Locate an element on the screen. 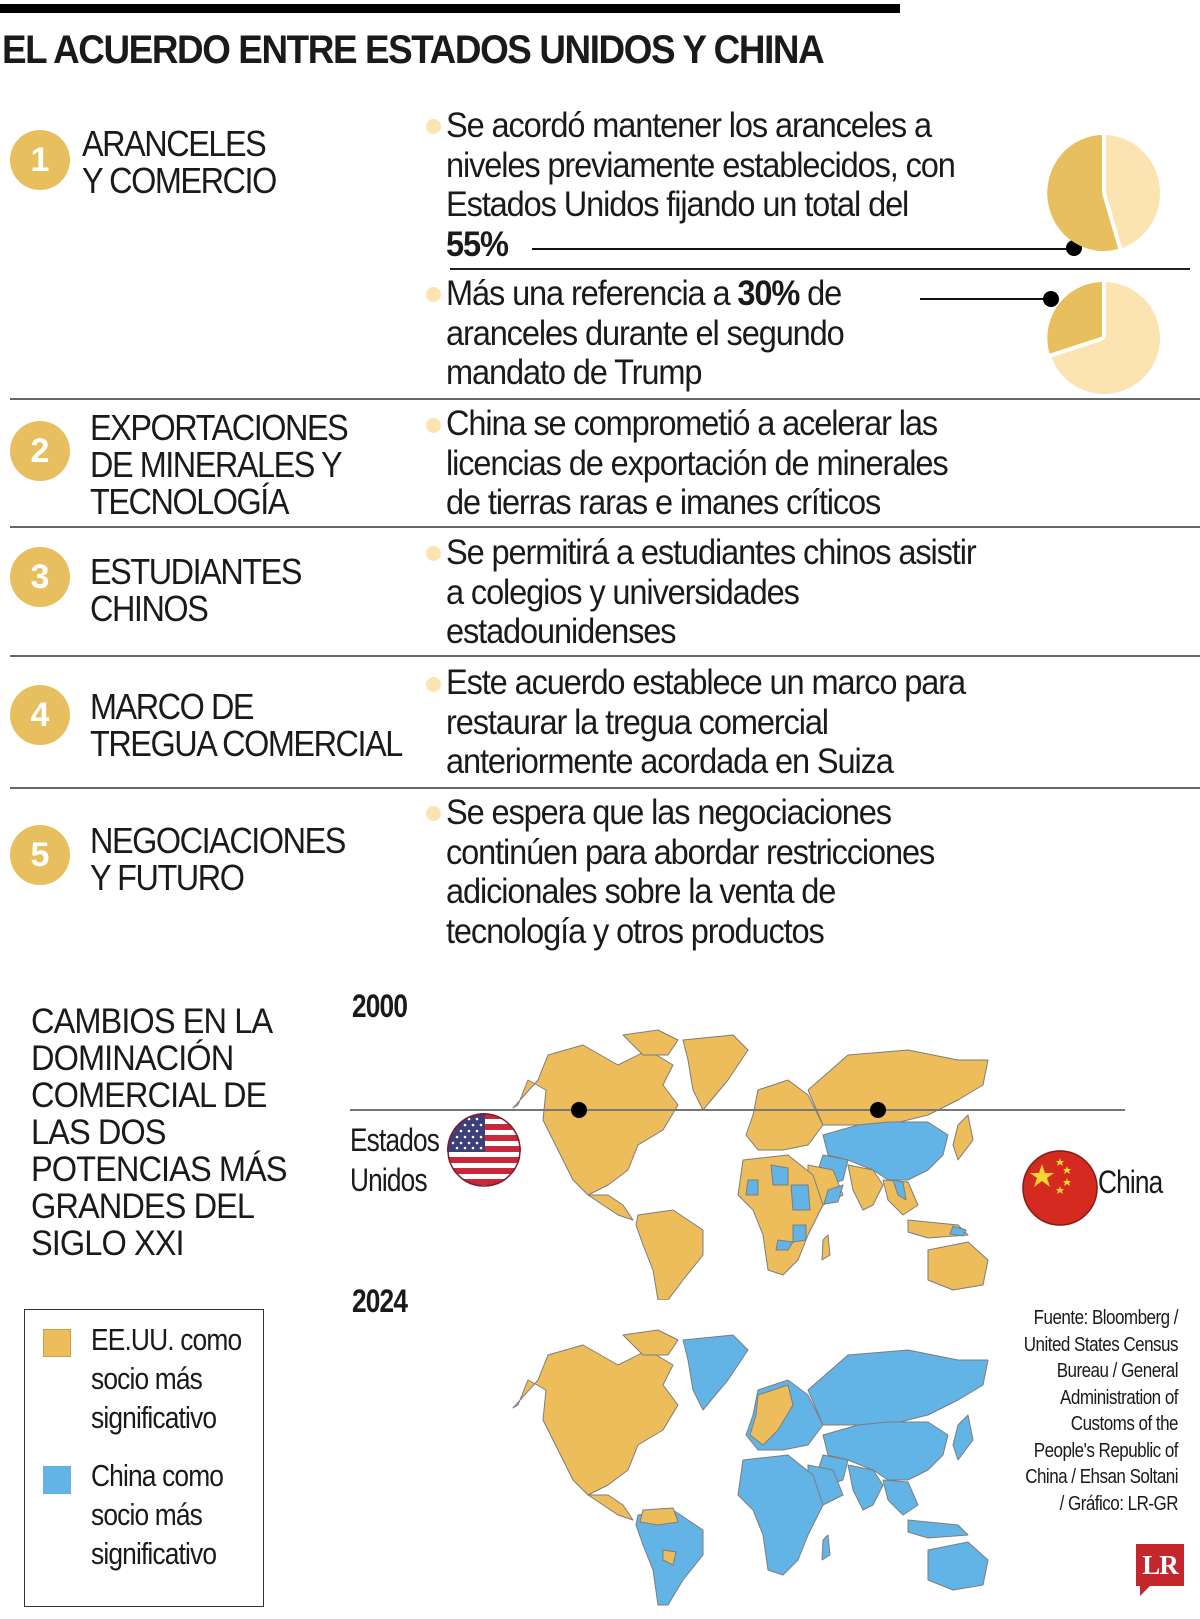  legend-swatch-china is located at coordinates (57, 1480).